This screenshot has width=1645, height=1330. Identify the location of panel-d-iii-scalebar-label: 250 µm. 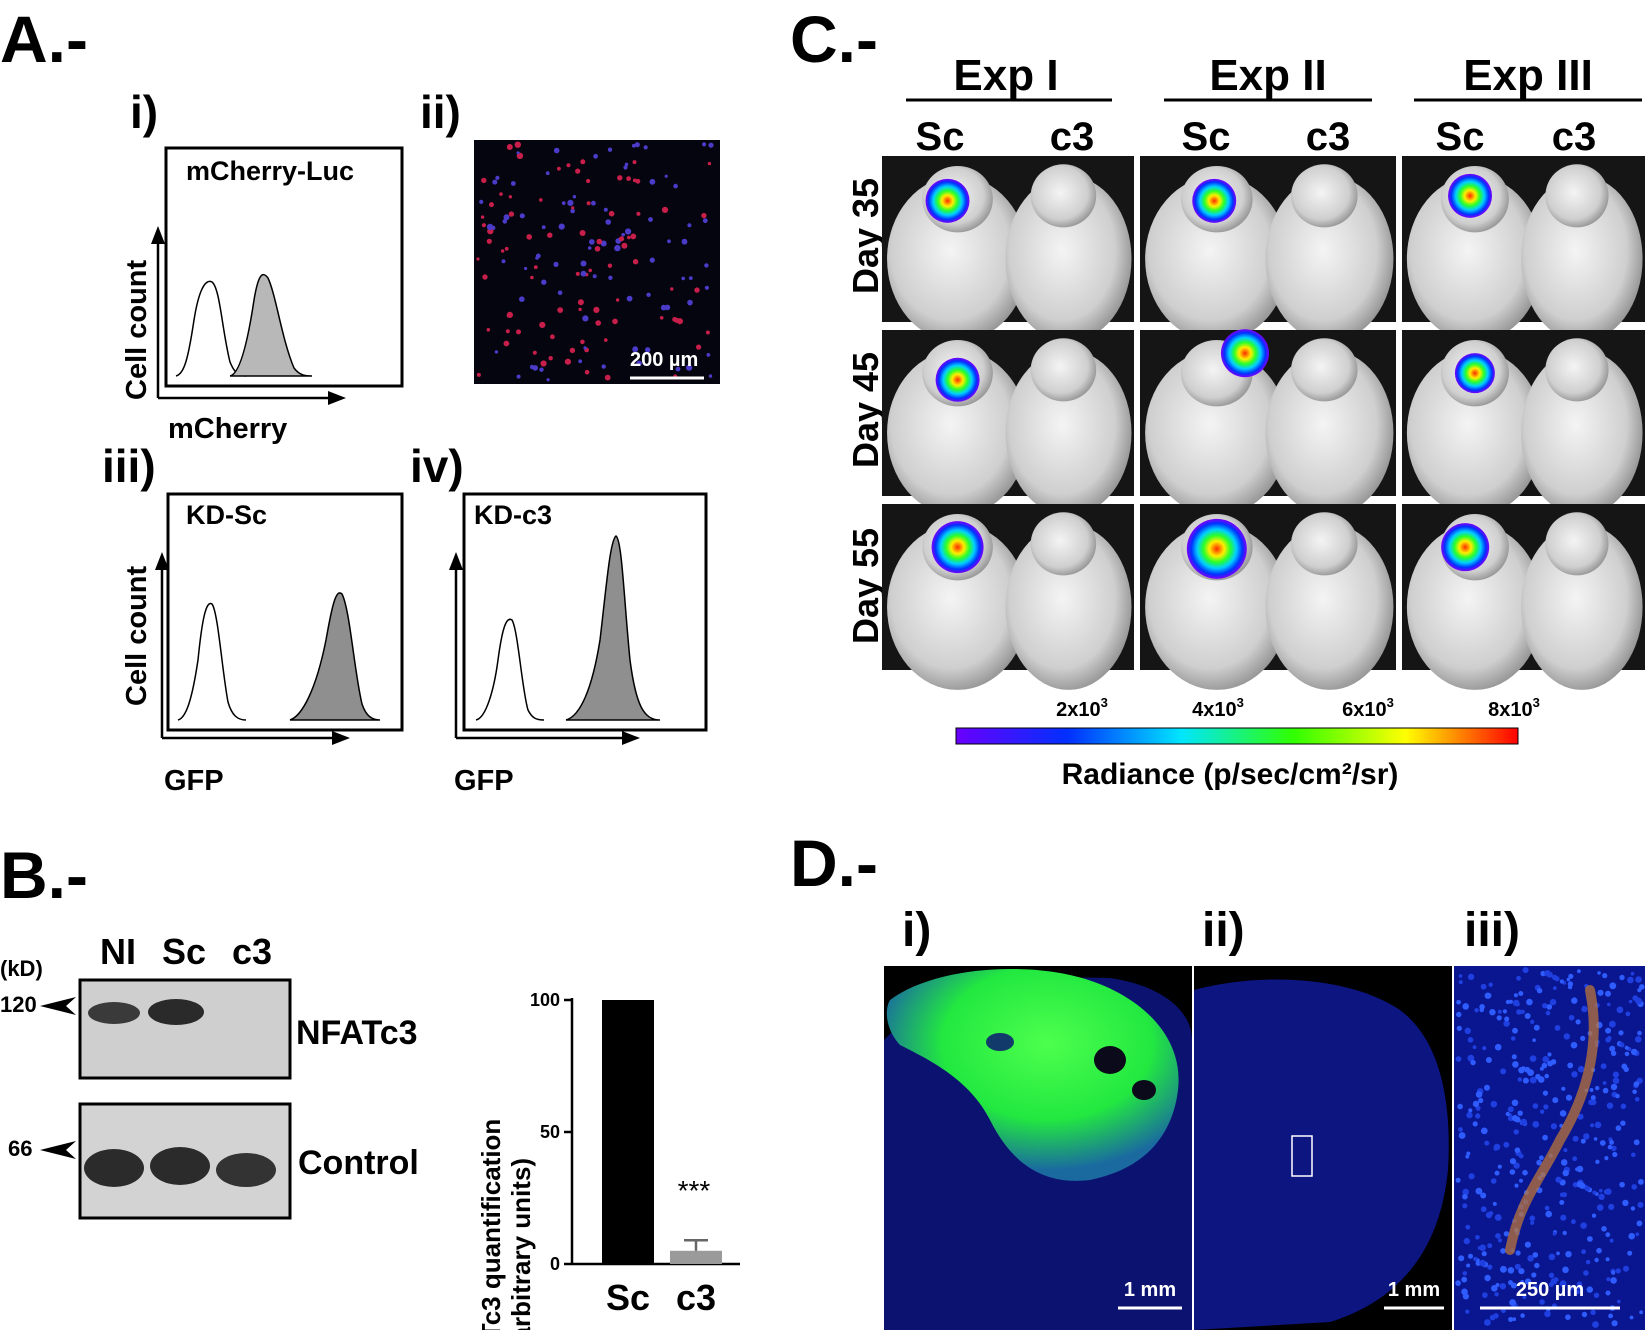
(1550, 1290).